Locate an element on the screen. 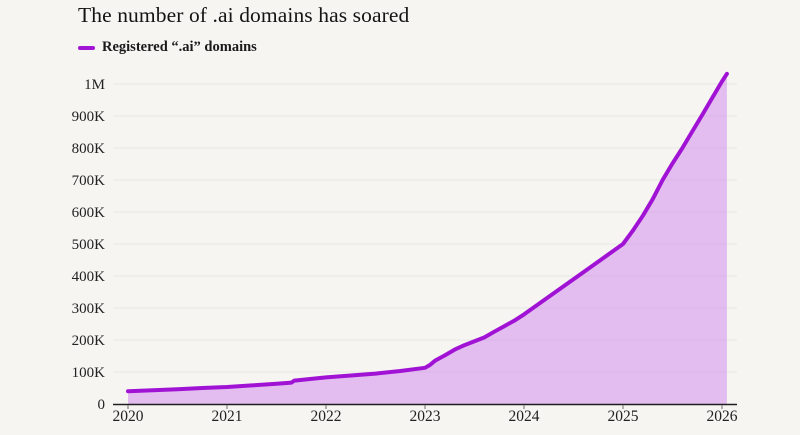  legend-label: Registered “.ai” domains is located at coordinates (179, 47).